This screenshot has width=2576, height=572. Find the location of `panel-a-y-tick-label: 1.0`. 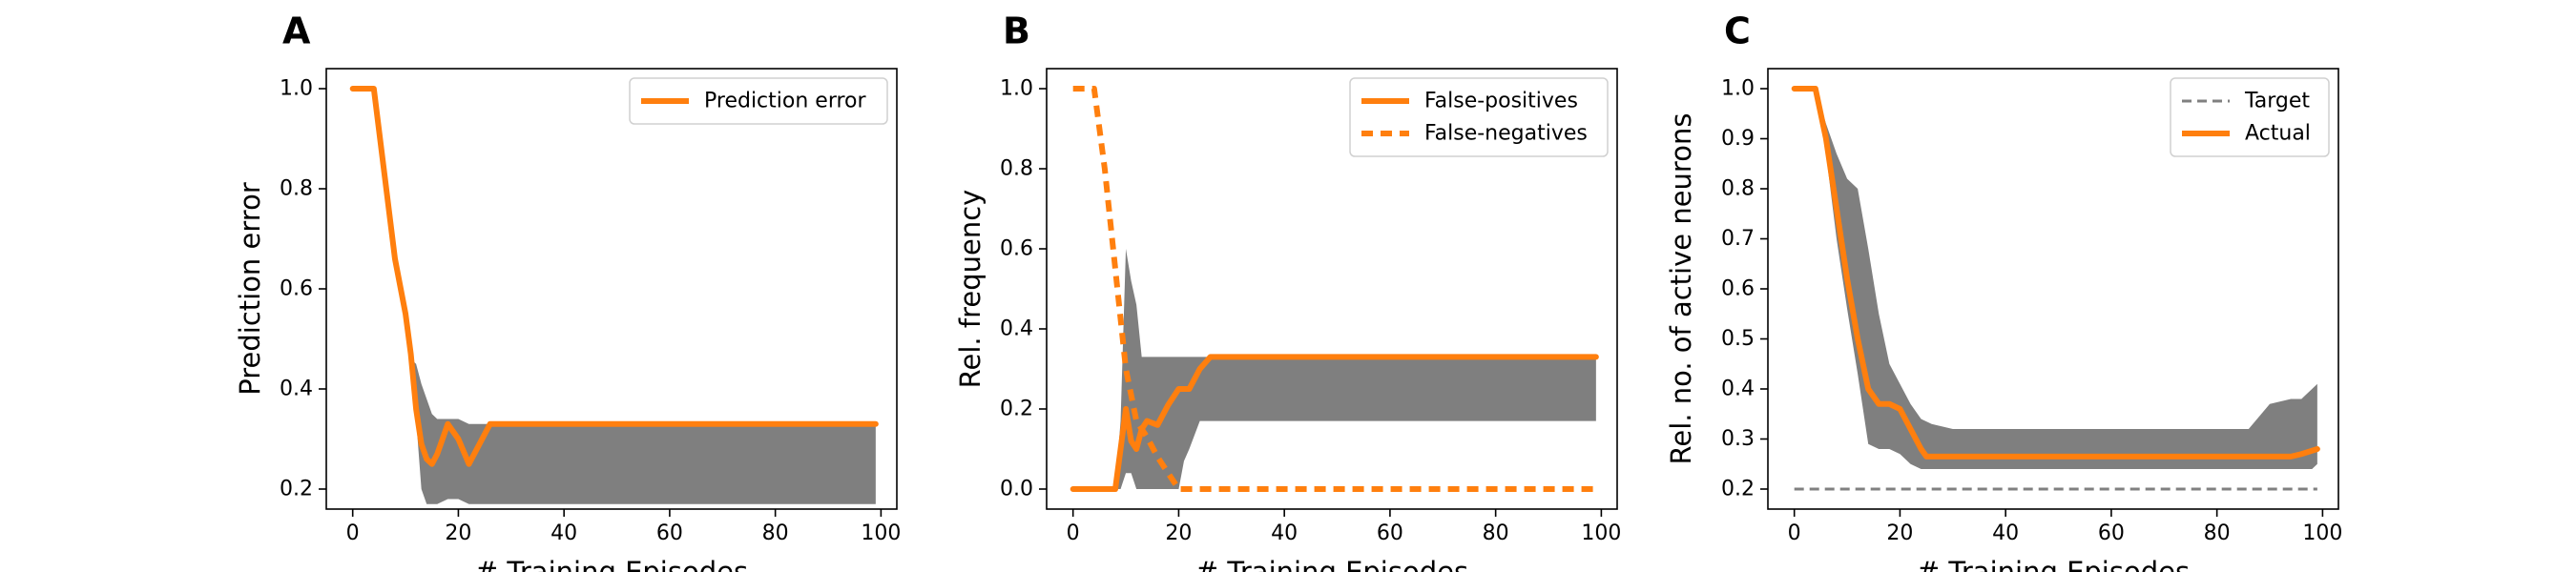

panel-a-y-tick-label: 1.0 is located at coordinates (296, 89).